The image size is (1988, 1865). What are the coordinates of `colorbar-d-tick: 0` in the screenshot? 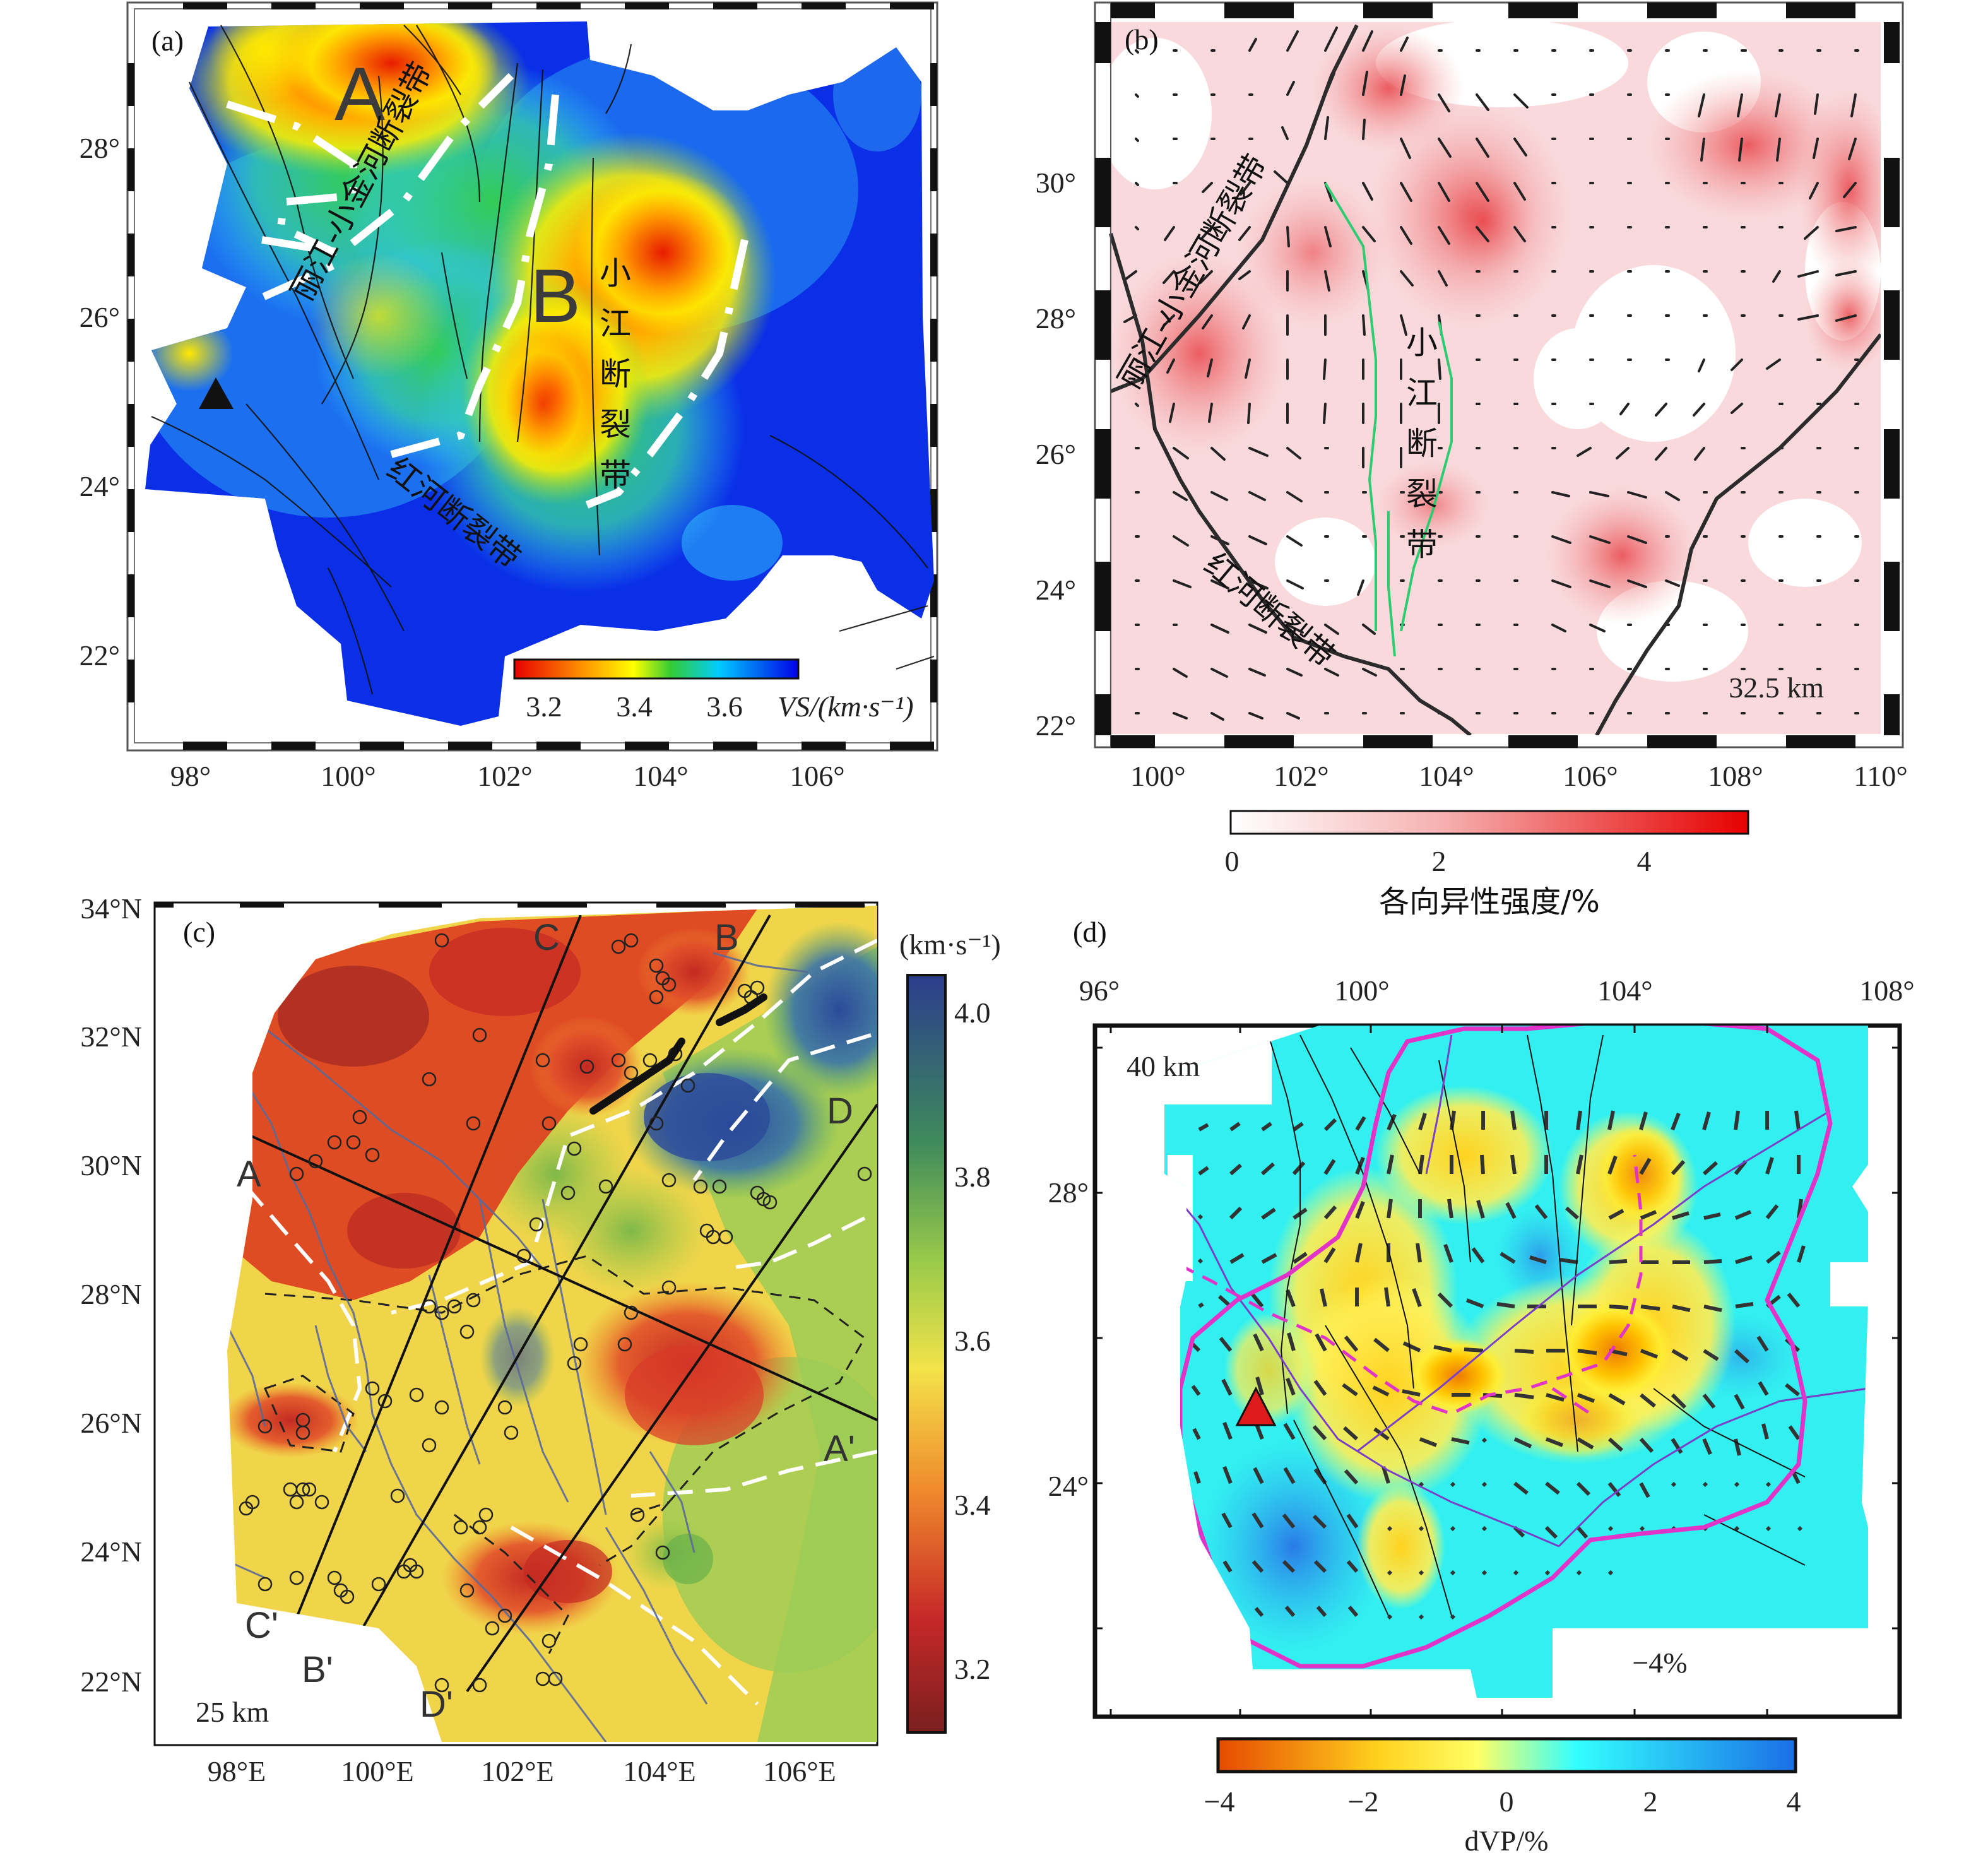 It's located at (1507, 1801).